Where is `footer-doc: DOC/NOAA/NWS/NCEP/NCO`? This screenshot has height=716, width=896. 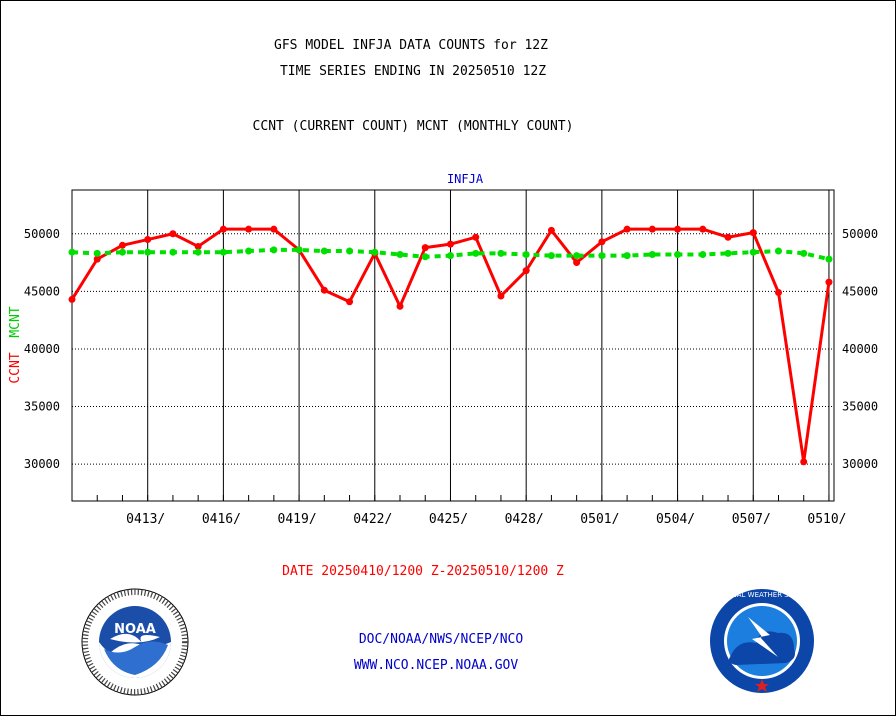
footer-doc: DOC/NOAA/NWS/NCEP/NCO is located at coordinates (441, 639).